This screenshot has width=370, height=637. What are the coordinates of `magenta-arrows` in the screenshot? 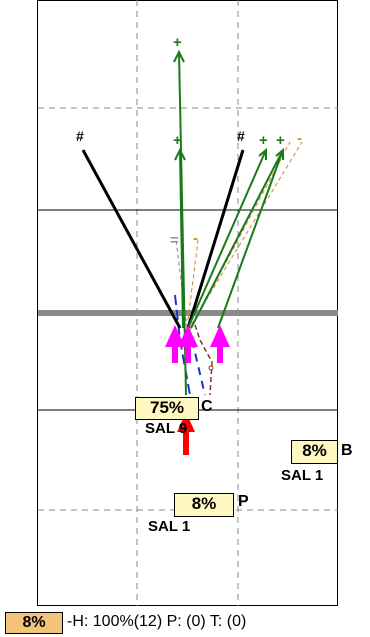 It's located at (197, 344).